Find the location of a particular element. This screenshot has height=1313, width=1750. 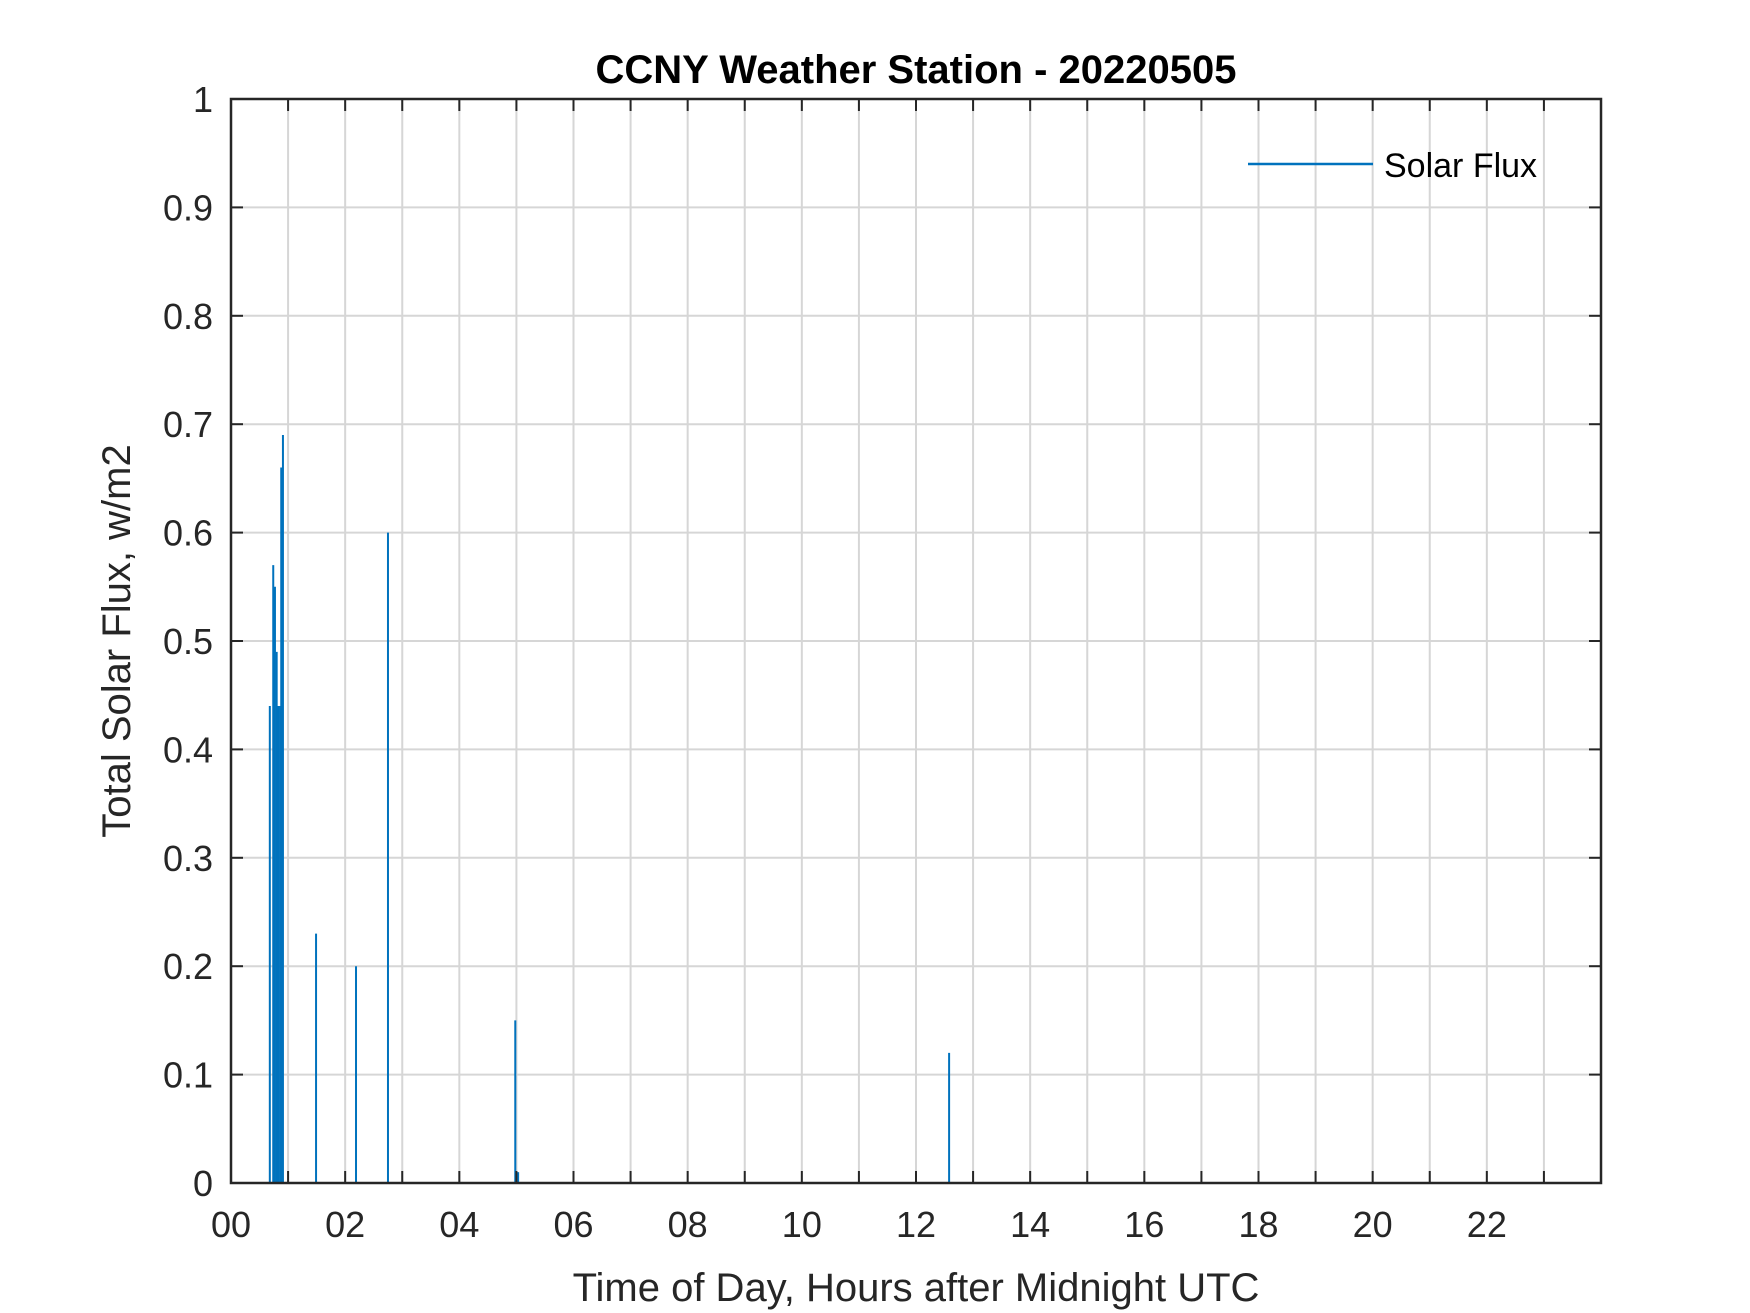

y-tick-label: 0.3 is located at coordinates (188, 858).